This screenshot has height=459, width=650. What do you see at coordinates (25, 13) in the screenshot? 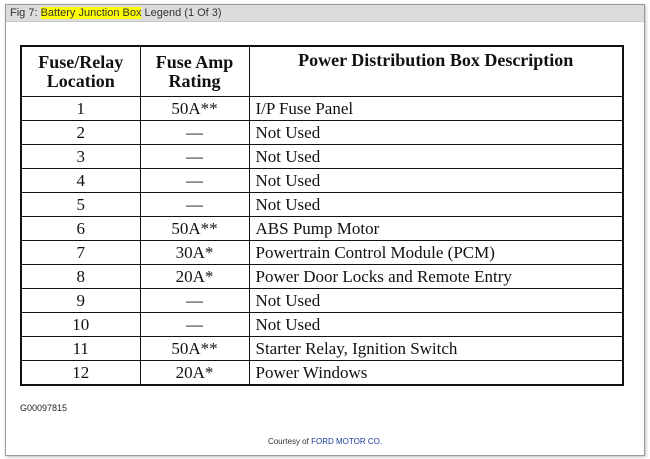
I see `title-prefix: Fig 7:` at bounding box center [25, 13].